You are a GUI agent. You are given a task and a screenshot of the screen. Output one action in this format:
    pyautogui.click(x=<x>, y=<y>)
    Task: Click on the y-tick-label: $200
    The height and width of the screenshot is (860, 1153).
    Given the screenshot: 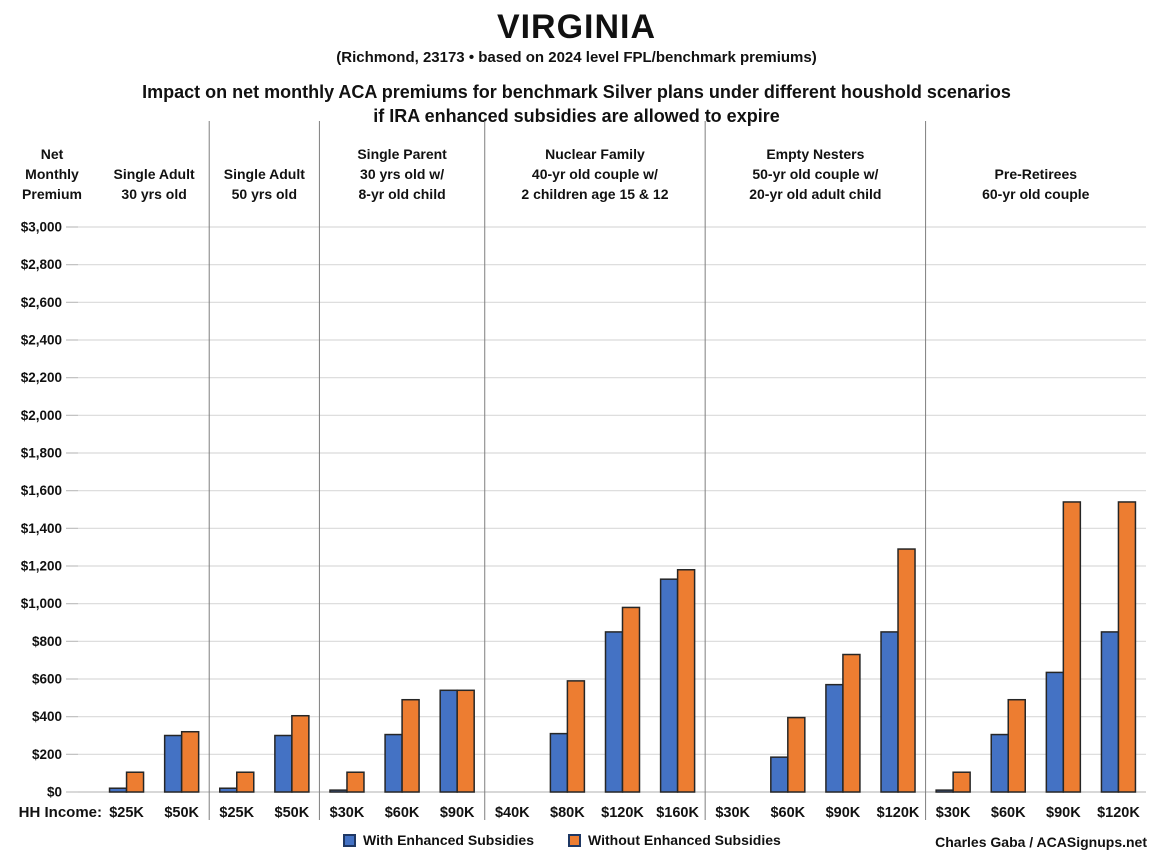 What is the action you would take?
    pyautogui.click(x=47, y=754)
    